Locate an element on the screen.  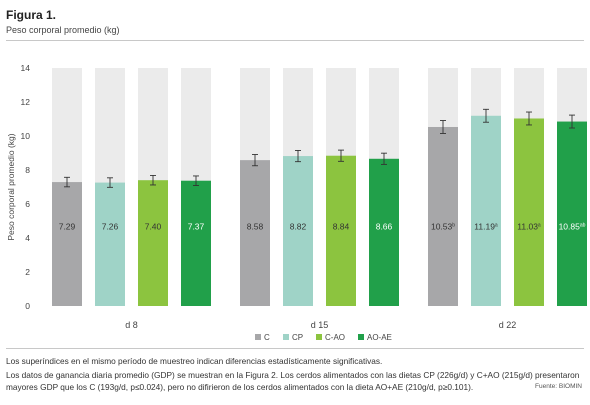
data-label: 11.19a is located at coordinates (486, 227).